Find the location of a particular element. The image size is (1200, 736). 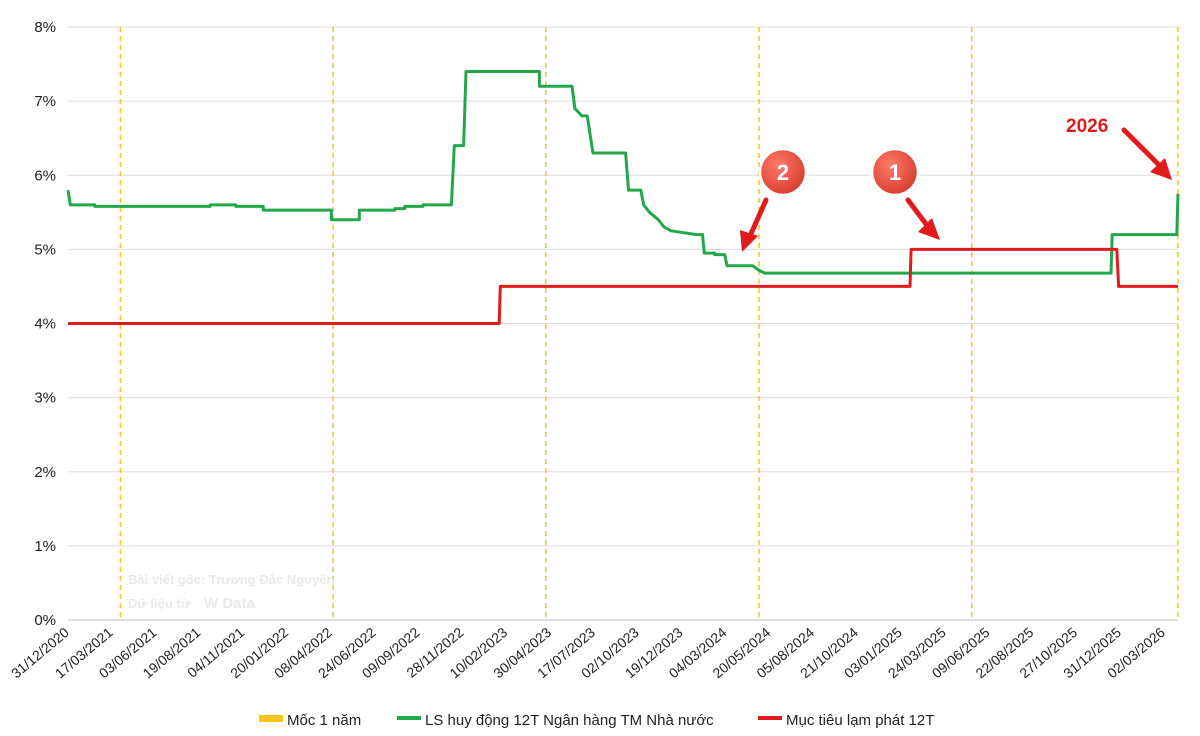

callout-1-arrow-head is located at coordinates (929, 229).